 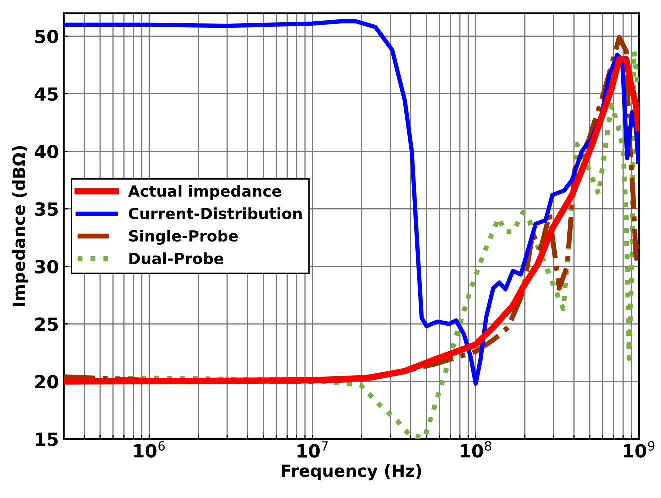 What do you see at coordinates (20, 226) in the screenshot?
I see `y-axis-title: Impedance (dBΩ)` at bounding box center [20, 226].